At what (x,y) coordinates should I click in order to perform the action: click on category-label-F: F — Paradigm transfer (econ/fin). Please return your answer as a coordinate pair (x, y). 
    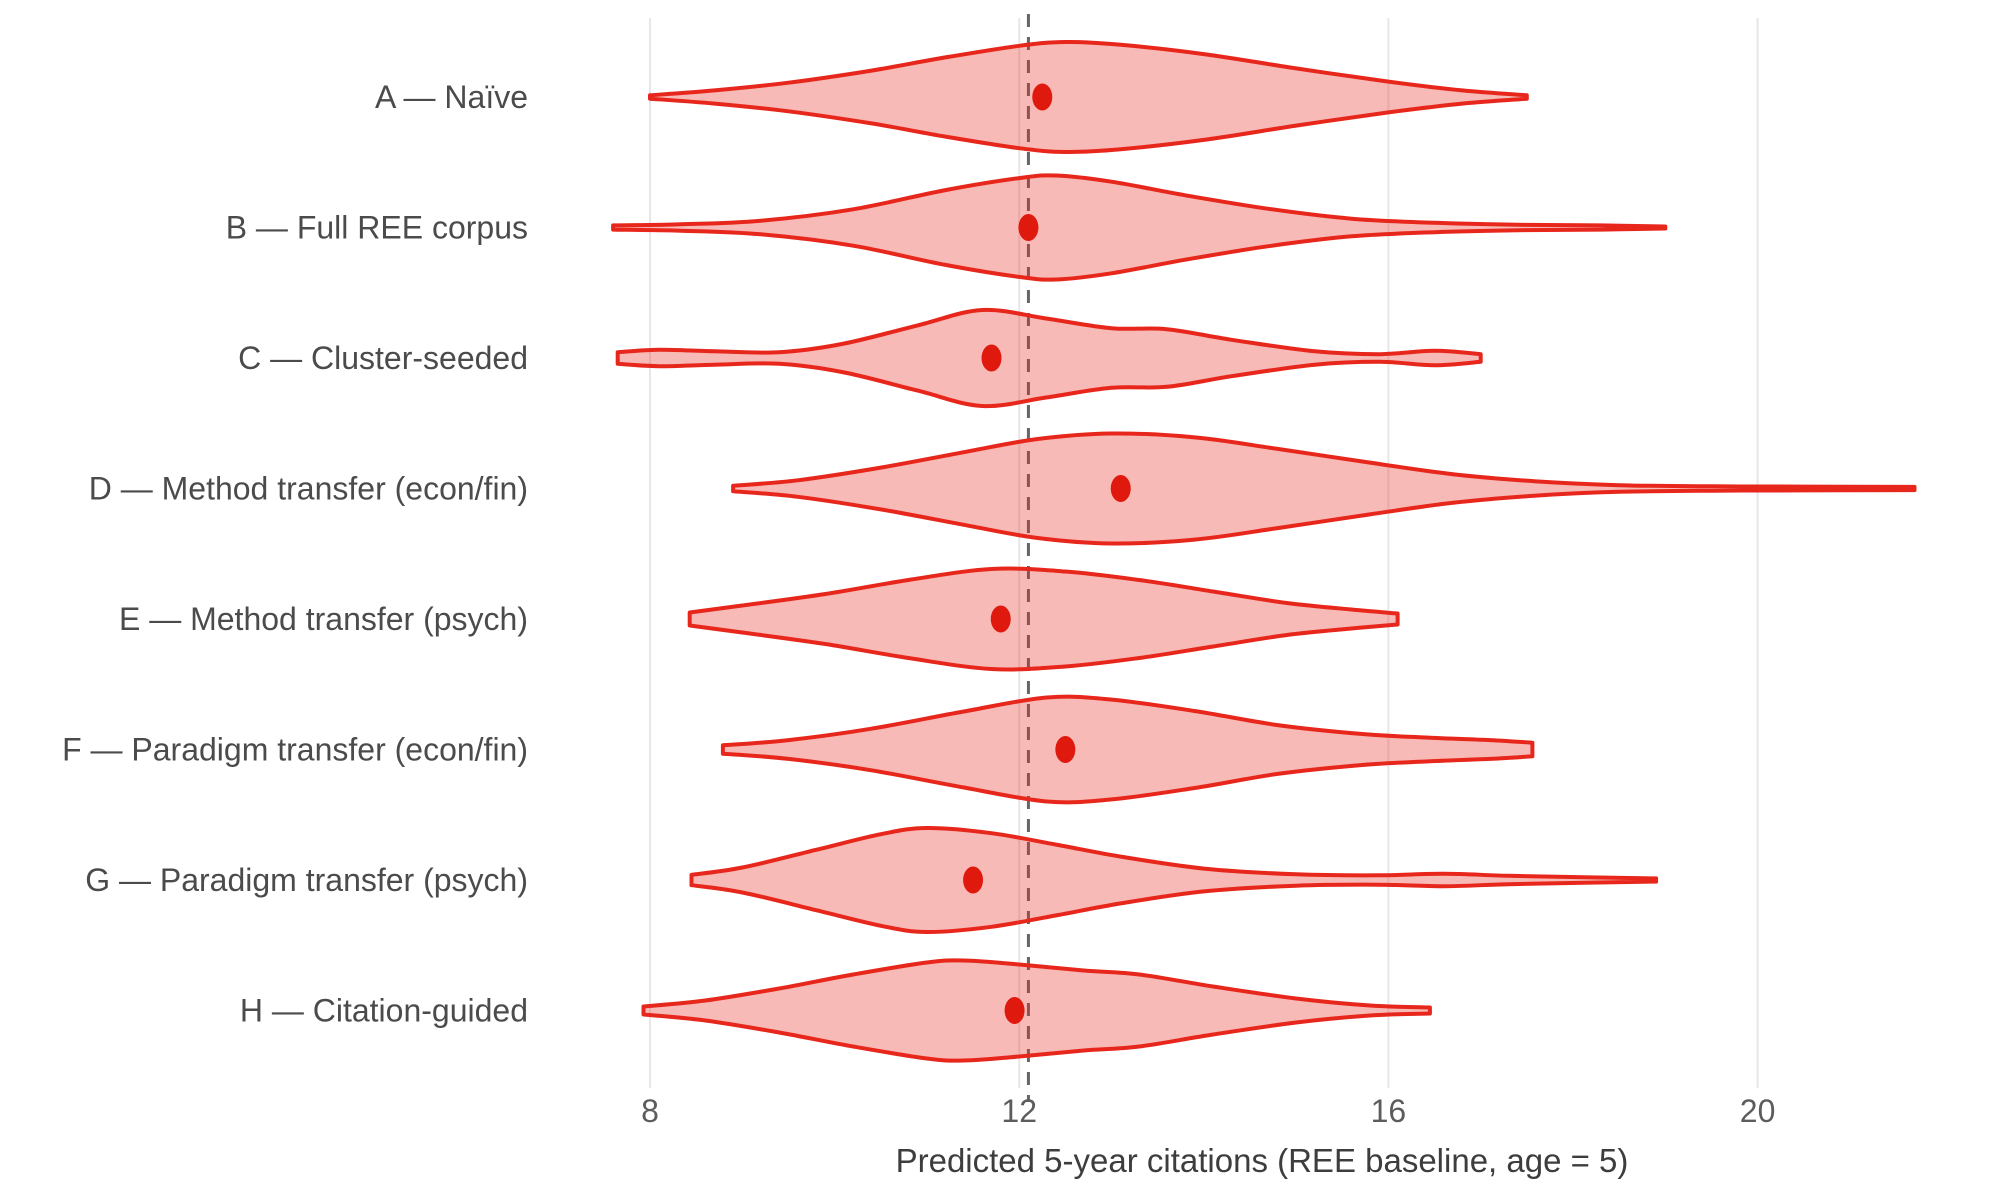
    Looking at the image, I should click on (295, 750).